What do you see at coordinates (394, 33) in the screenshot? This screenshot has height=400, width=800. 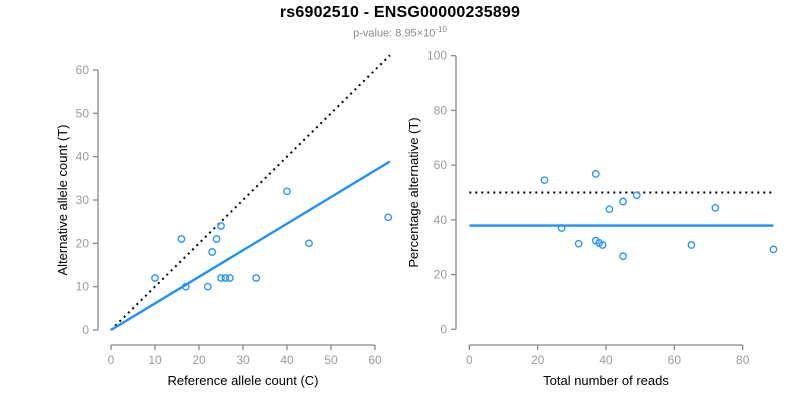 I see `pvalue-text: p-value: 8.95×10` at bounding box center [394, 33].